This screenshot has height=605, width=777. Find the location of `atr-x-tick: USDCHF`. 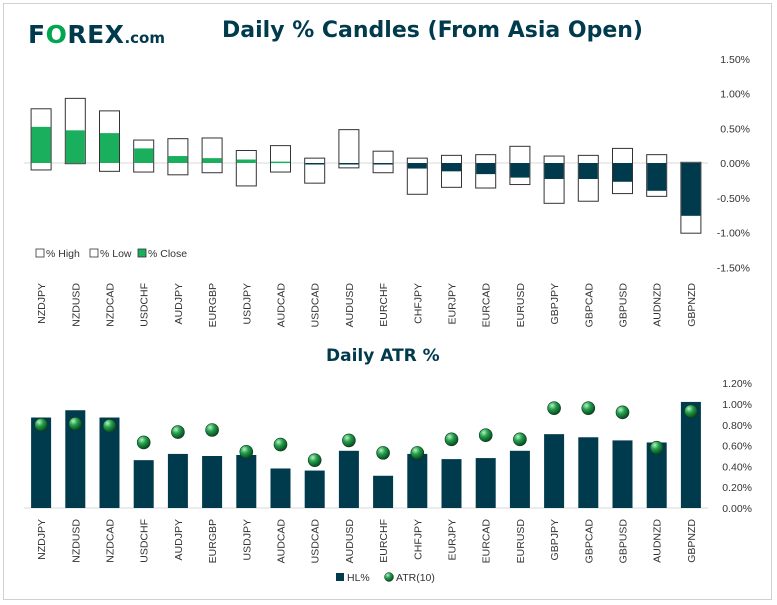

atr-x-tick: USDCHF is located at coordinates (145, 541).